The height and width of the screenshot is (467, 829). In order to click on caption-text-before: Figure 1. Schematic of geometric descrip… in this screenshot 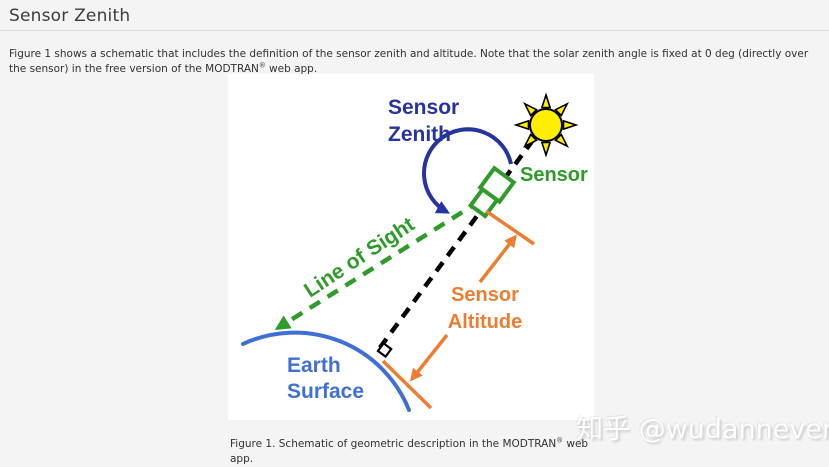, I will do `click(393, 443)`.